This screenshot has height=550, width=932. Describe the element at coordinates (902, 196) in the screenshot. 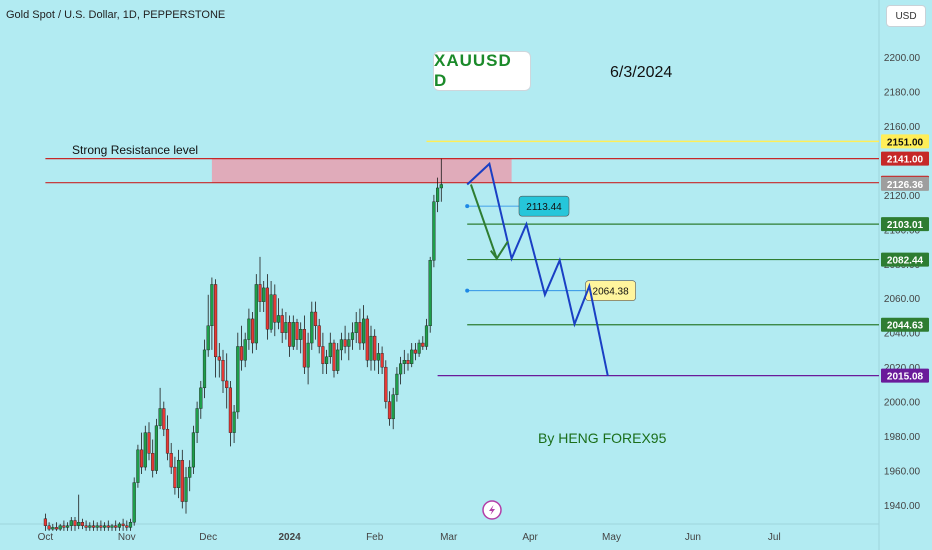

I see `y-tick-label: 2120.00` at that location.